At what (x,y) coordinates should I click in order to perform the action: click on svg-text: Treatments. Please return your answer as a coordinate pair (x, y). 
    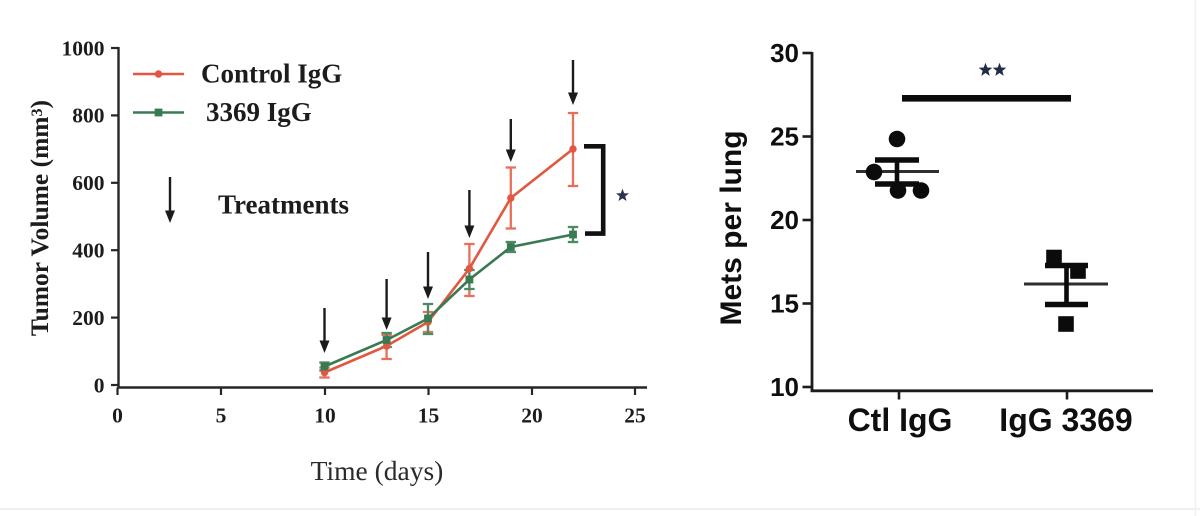
    Looking at the image, I should click on (283, 205).